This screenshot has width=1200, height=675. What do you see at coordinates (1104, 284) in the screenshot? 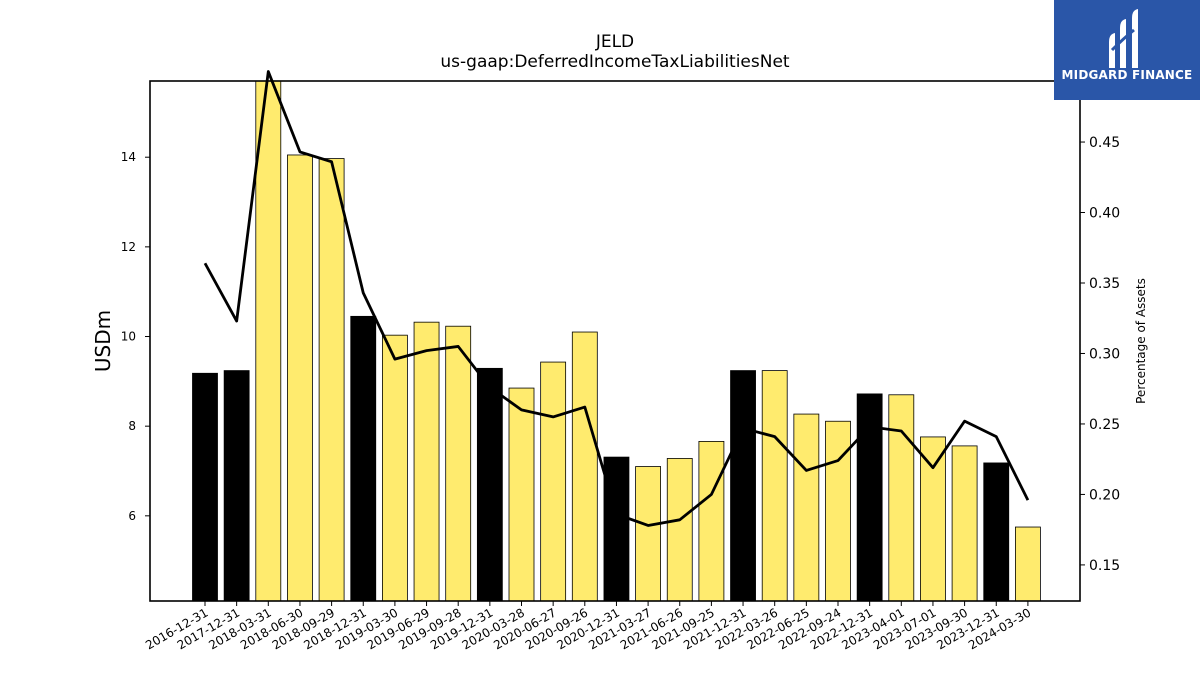
I see `y2-tick-label: 0.35` at bounding box center [1104, 284].